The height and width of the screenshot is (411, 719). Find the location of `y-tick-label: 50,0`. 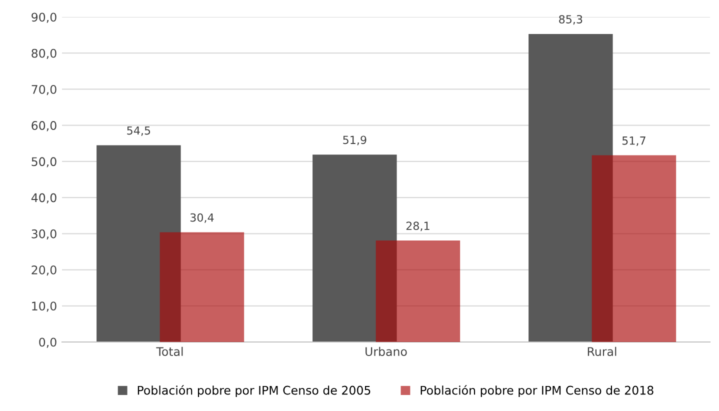

y-tick-label: 50,0 is located at coordinates (44, 162).